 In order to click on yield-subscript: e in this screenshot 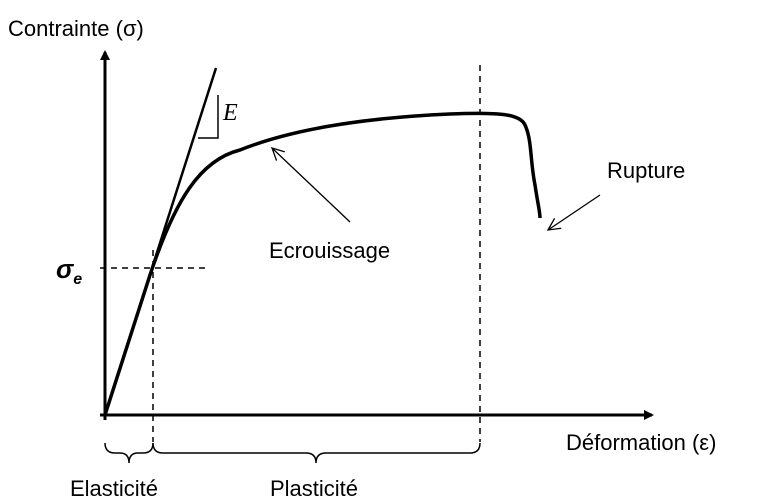, I will do `click(77, 279)`.